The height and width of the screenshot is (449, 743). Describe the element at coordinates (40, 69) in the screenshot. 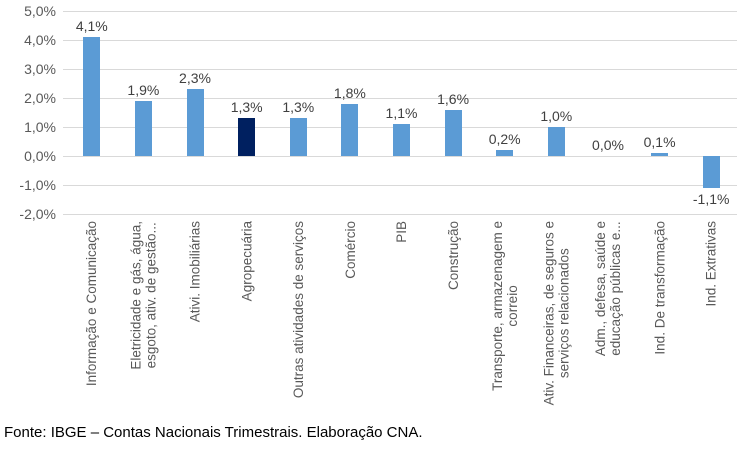

I see `y-axis-tick-label: 3,0%` at that location.